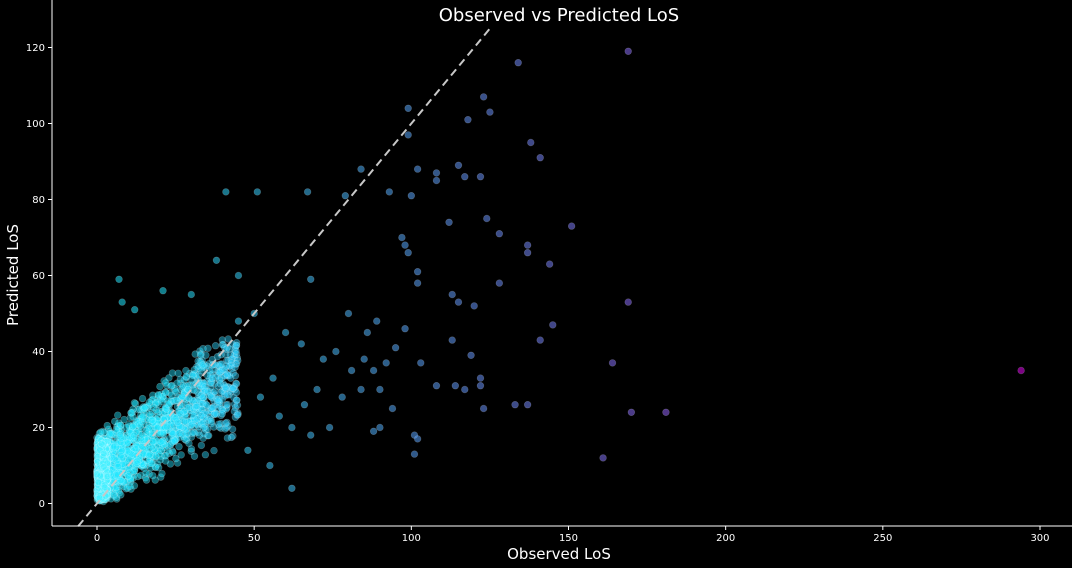  I want to click on y-tick-label: 120, so click(35, 48).